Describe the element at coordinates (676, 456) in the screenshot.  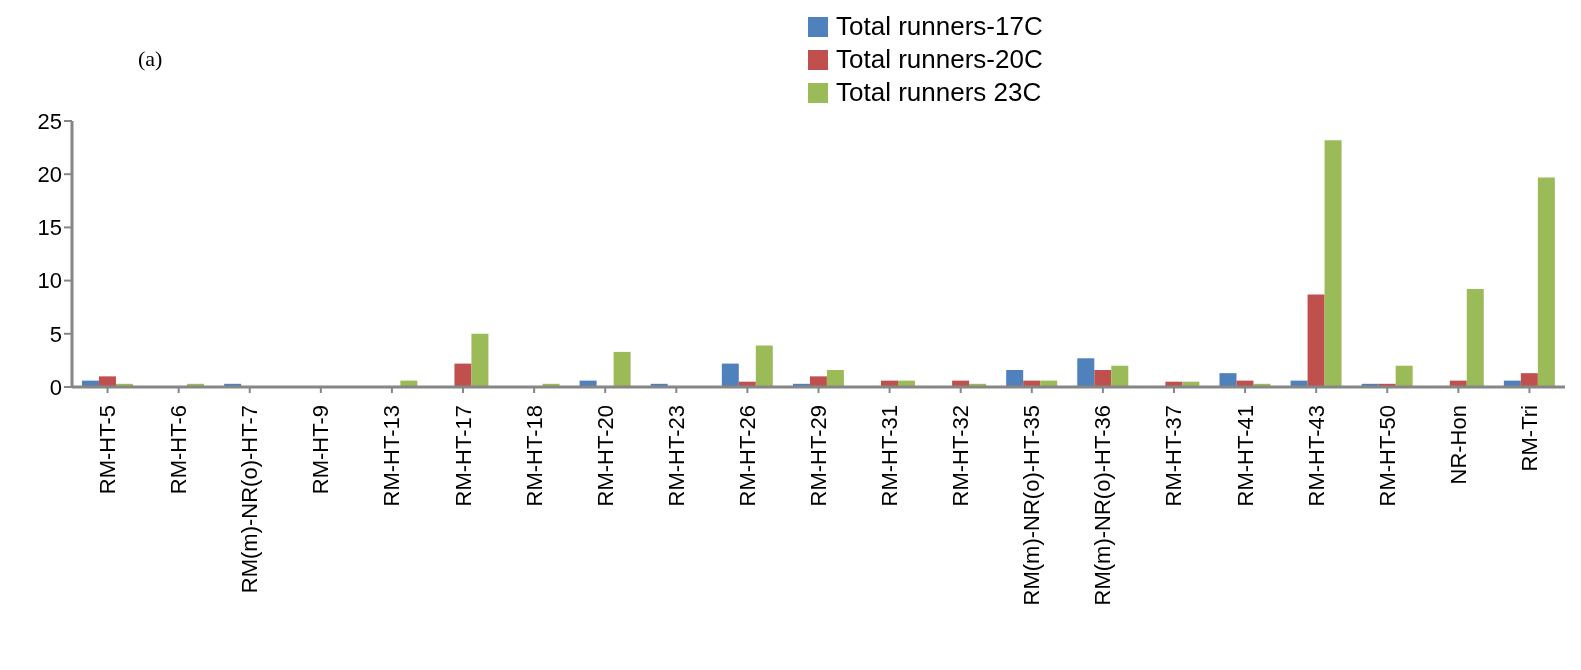
I see `x-tick-label: RM-HT-23` at that location.